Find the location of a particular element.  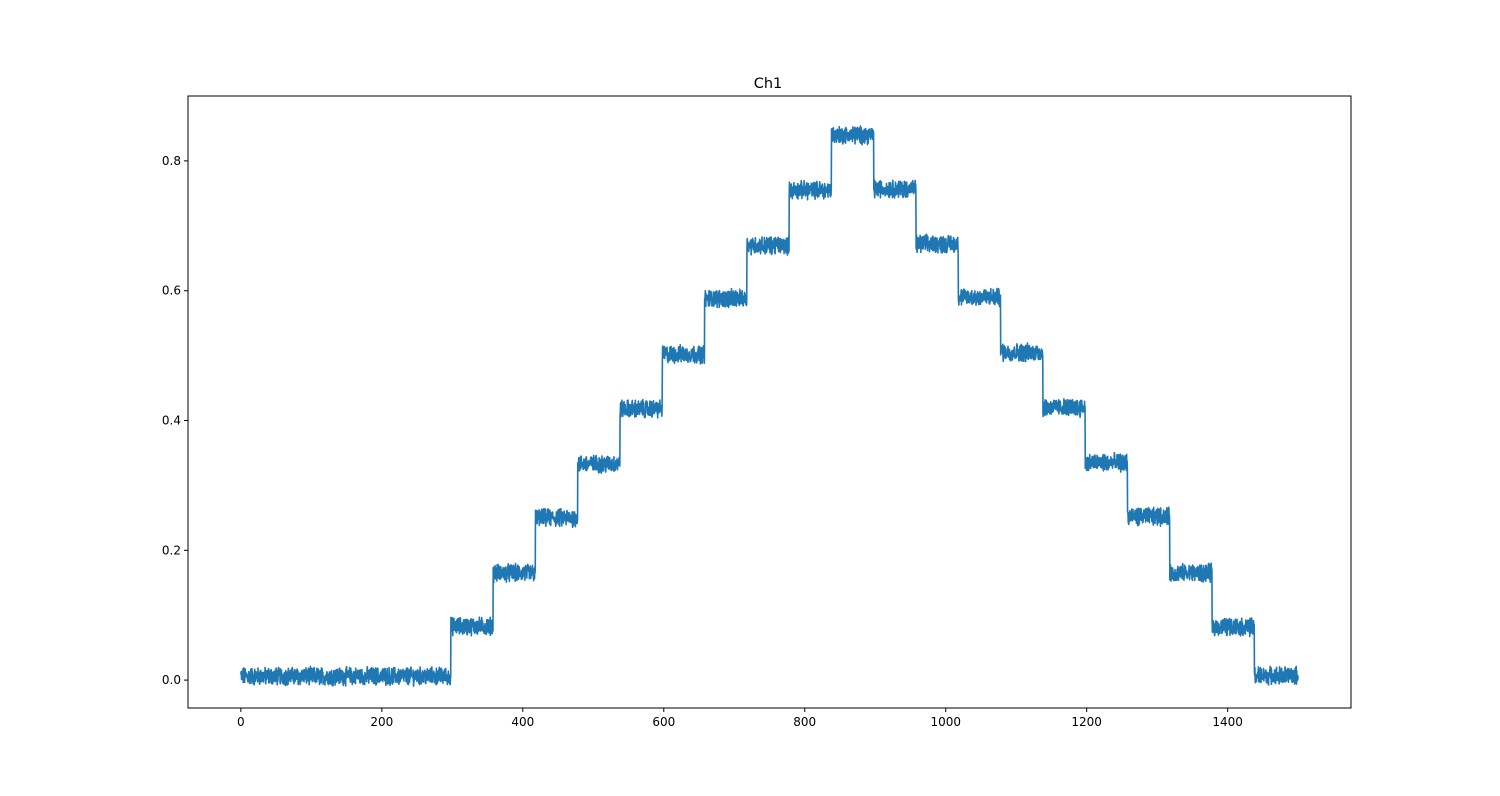

y-tick-label: 0.8 is located at coordinates (171, 161).